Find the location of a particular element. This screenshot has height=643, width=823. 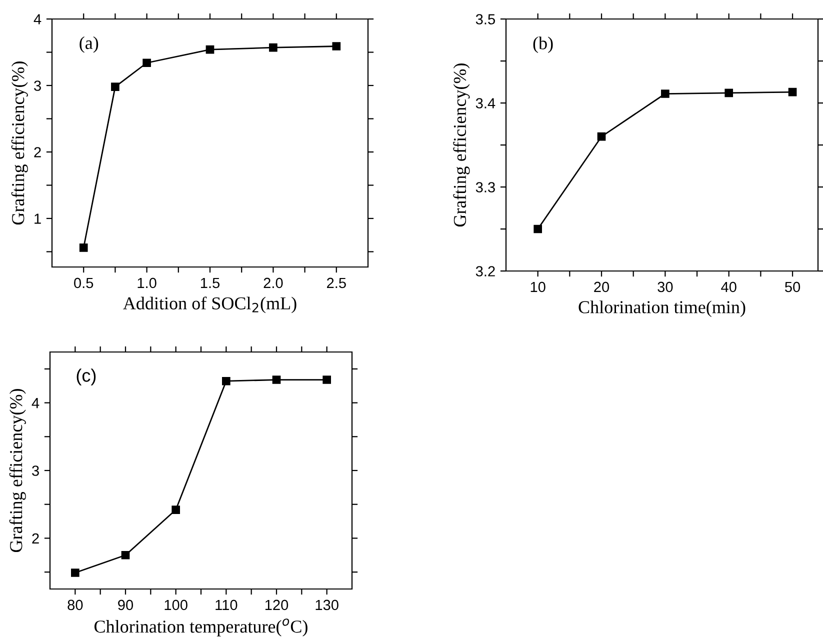

x-tick-label: 30 is located at coordinates (665, 287).